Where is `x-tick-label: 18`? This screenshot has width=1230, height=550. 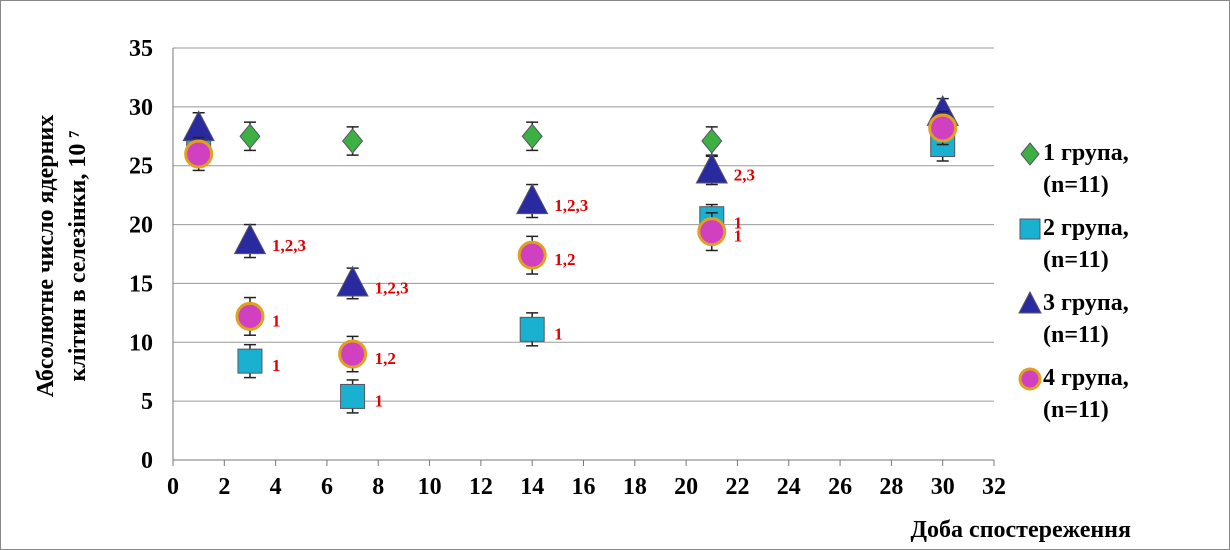
x-tick-label: 18 is located at coordinates (635, 487).